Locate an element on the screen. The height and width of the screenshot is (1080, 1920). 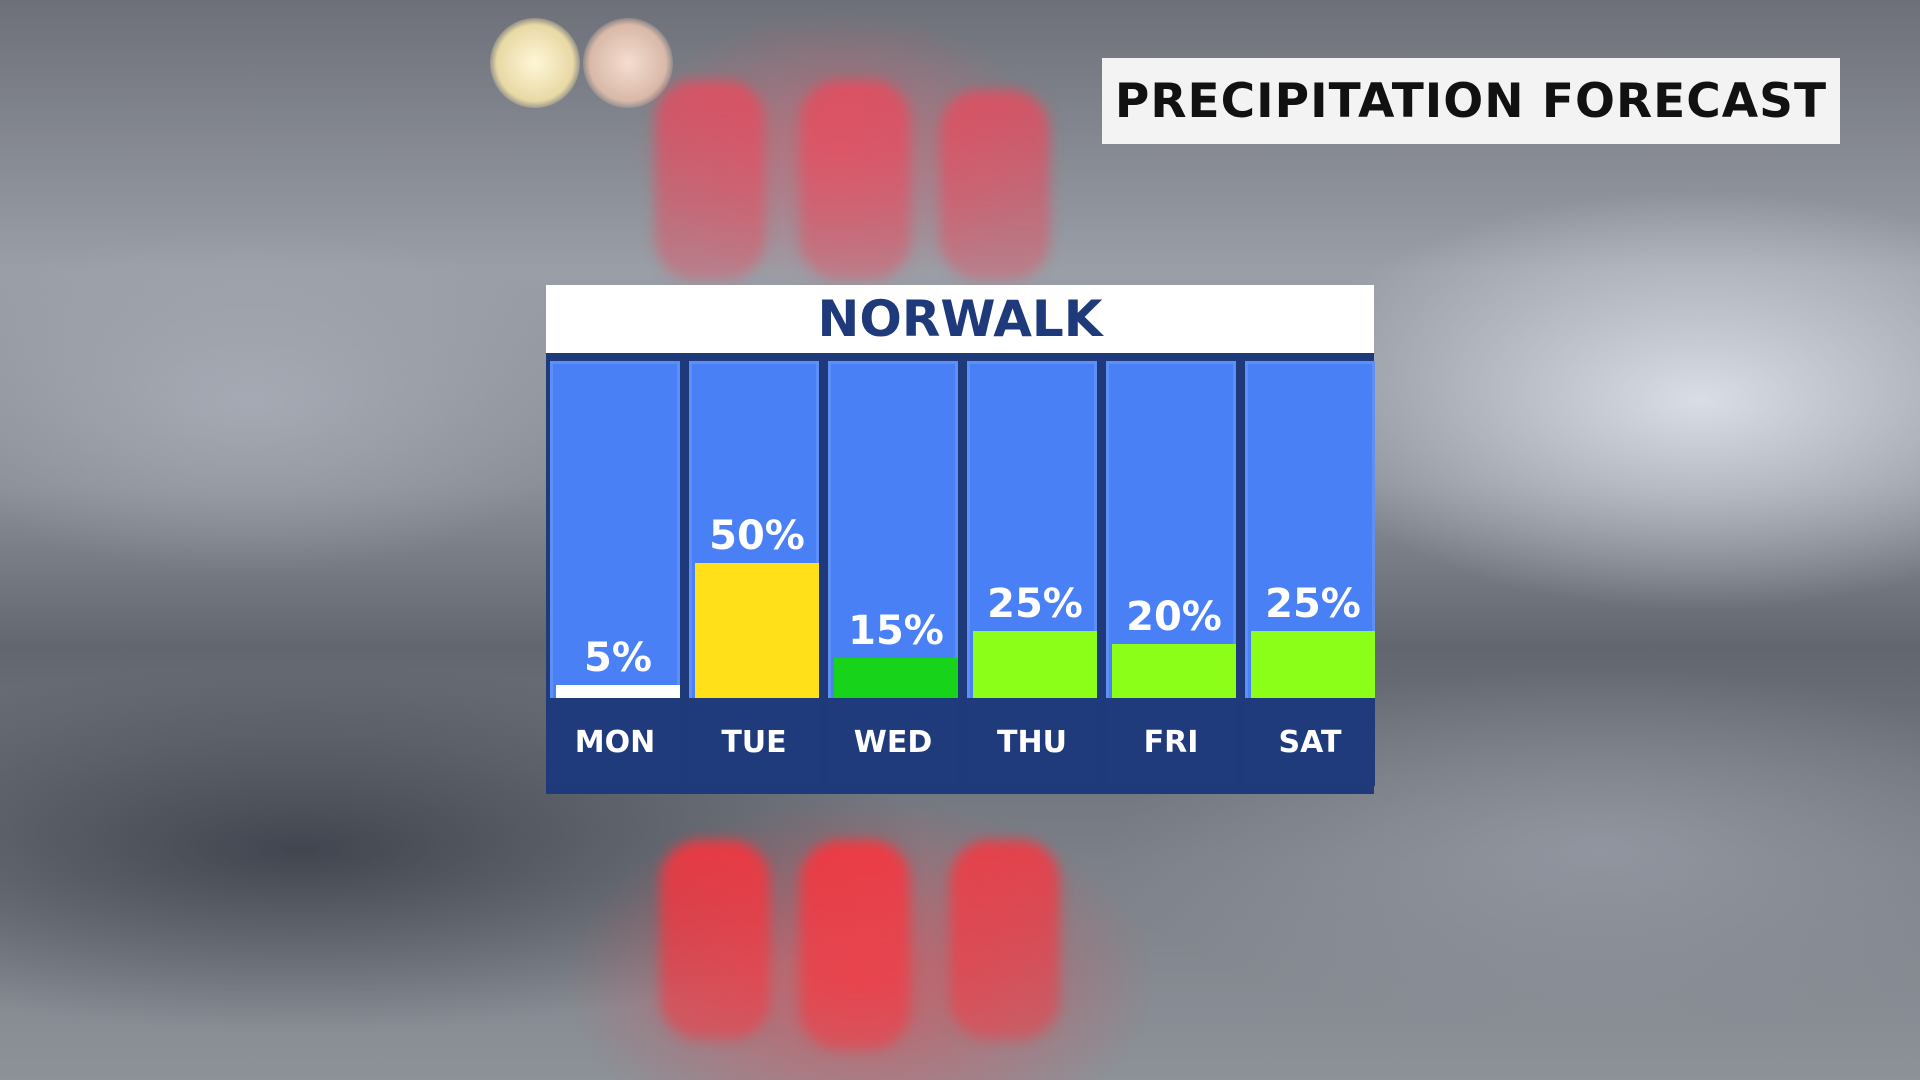
page-title: PRECIPITATION FORECAST is located at coordinates (1471, 101).